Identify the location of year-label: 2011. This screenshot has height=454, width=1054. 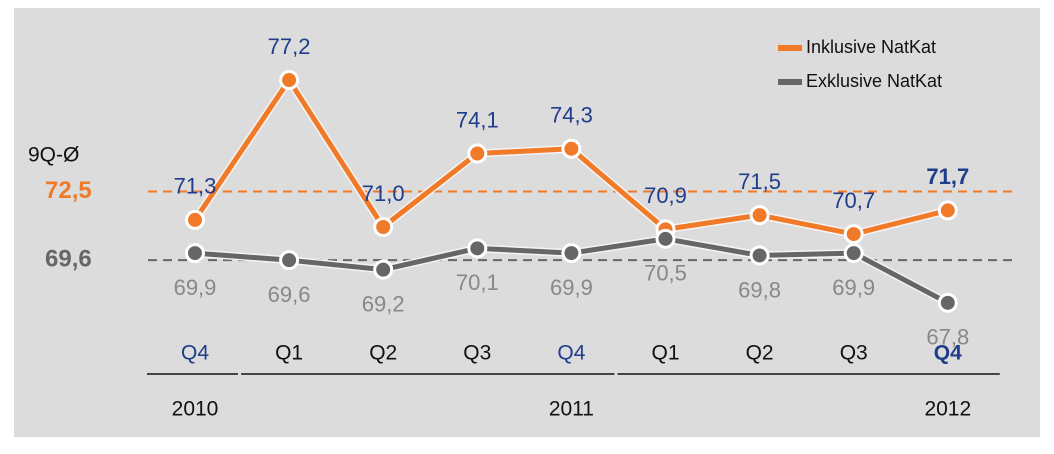
(571, 409).